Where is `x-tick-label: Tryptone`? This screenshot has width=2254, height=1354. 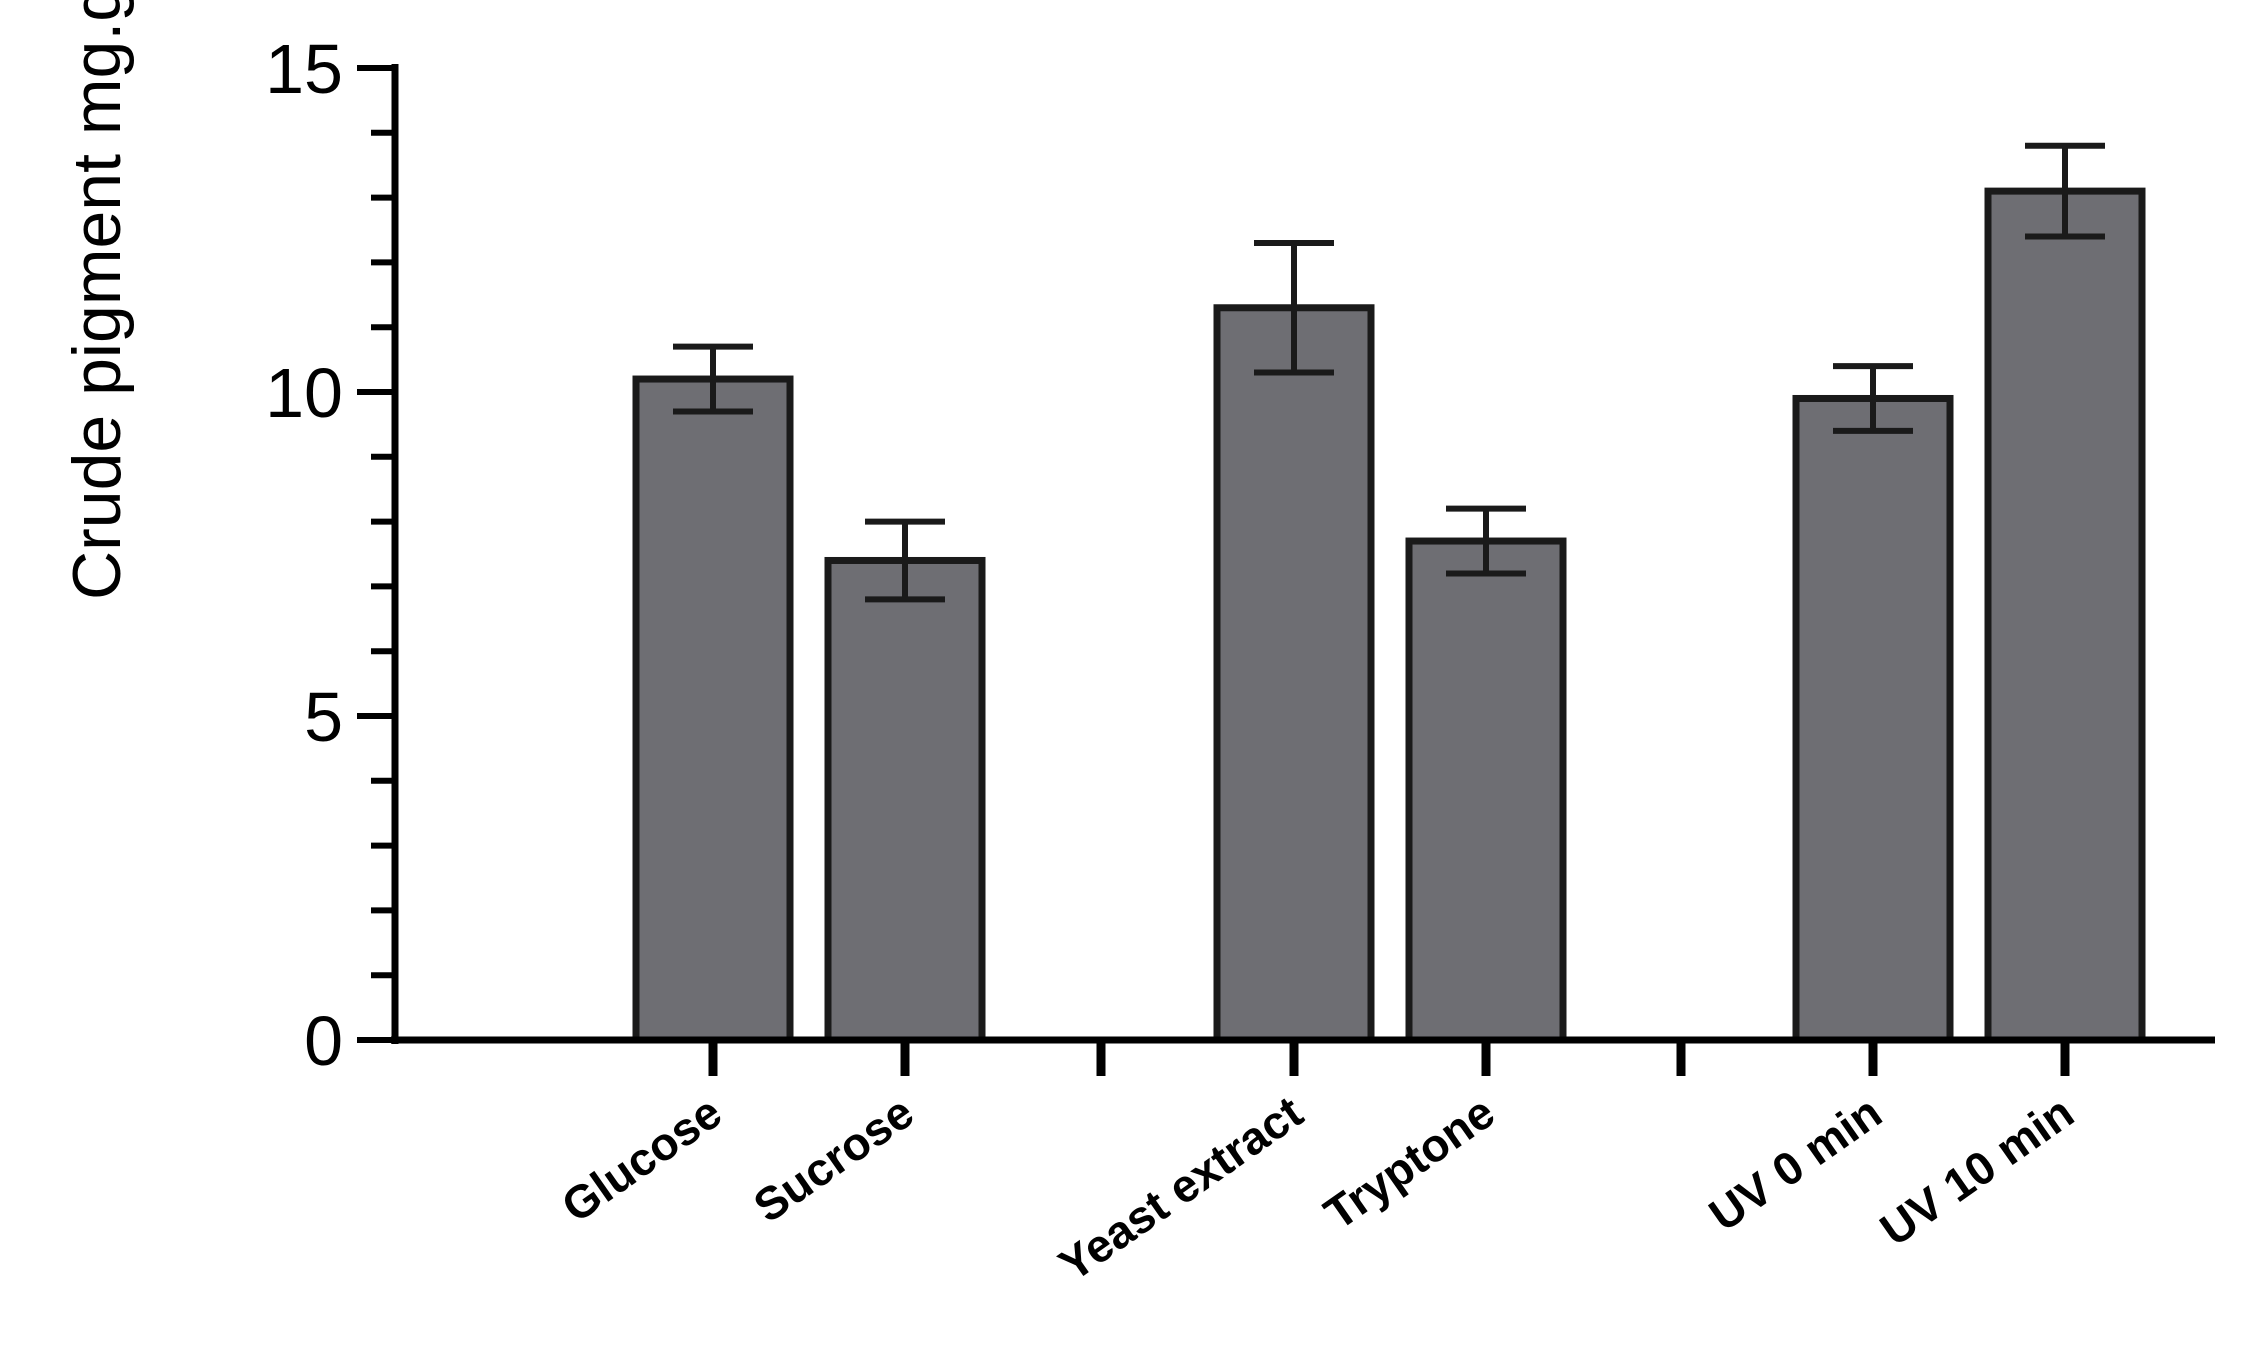 x-tick-label: Tryptone is located at coordinates (1409, 1163).